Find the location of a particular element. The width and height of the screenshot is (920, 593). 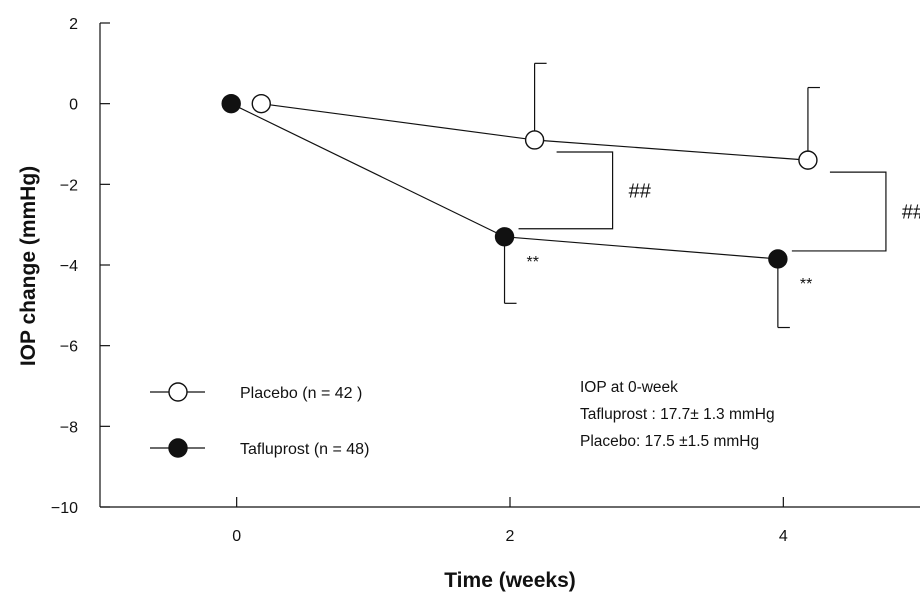

legend-label: Tafluprost (n = 48) is located at coordinates (304, 449).